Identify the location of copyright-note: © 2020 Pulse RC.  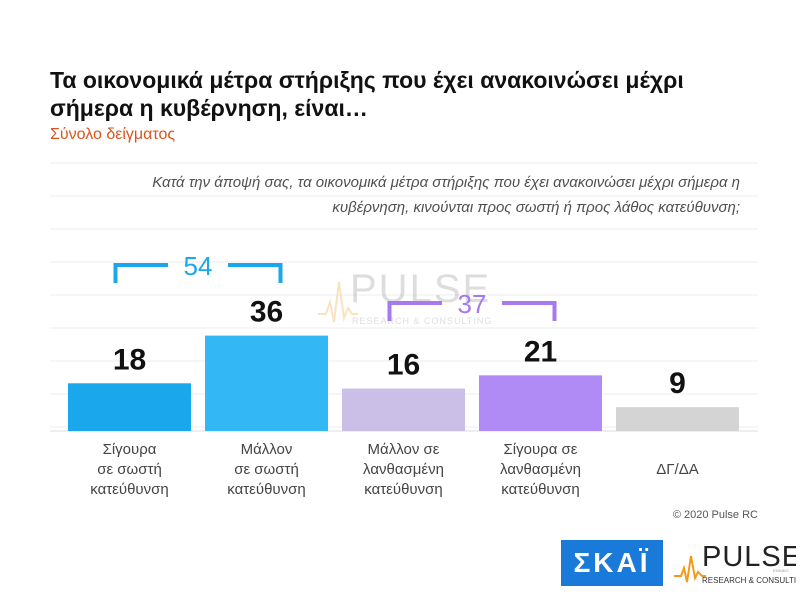
(715, 515).